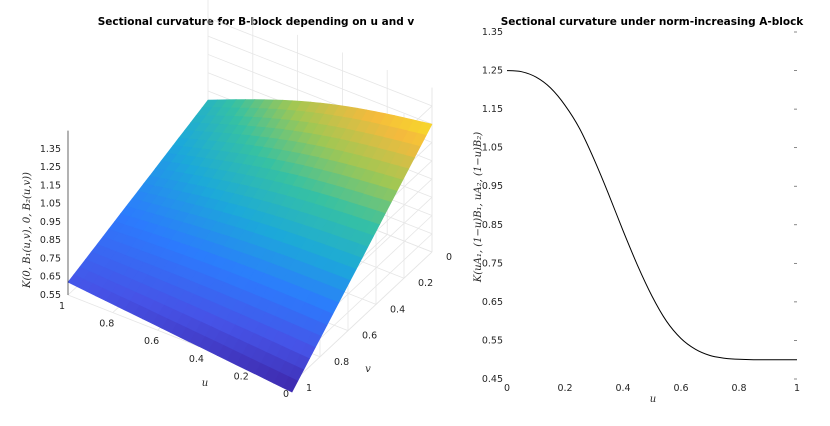 Image resolution: width=830 pixels, height=426 pixels. What do you see at coordinates (564, 388) in the screenshot?
I see `line-x-tick: 0.2` at bounding box center [564, 388].